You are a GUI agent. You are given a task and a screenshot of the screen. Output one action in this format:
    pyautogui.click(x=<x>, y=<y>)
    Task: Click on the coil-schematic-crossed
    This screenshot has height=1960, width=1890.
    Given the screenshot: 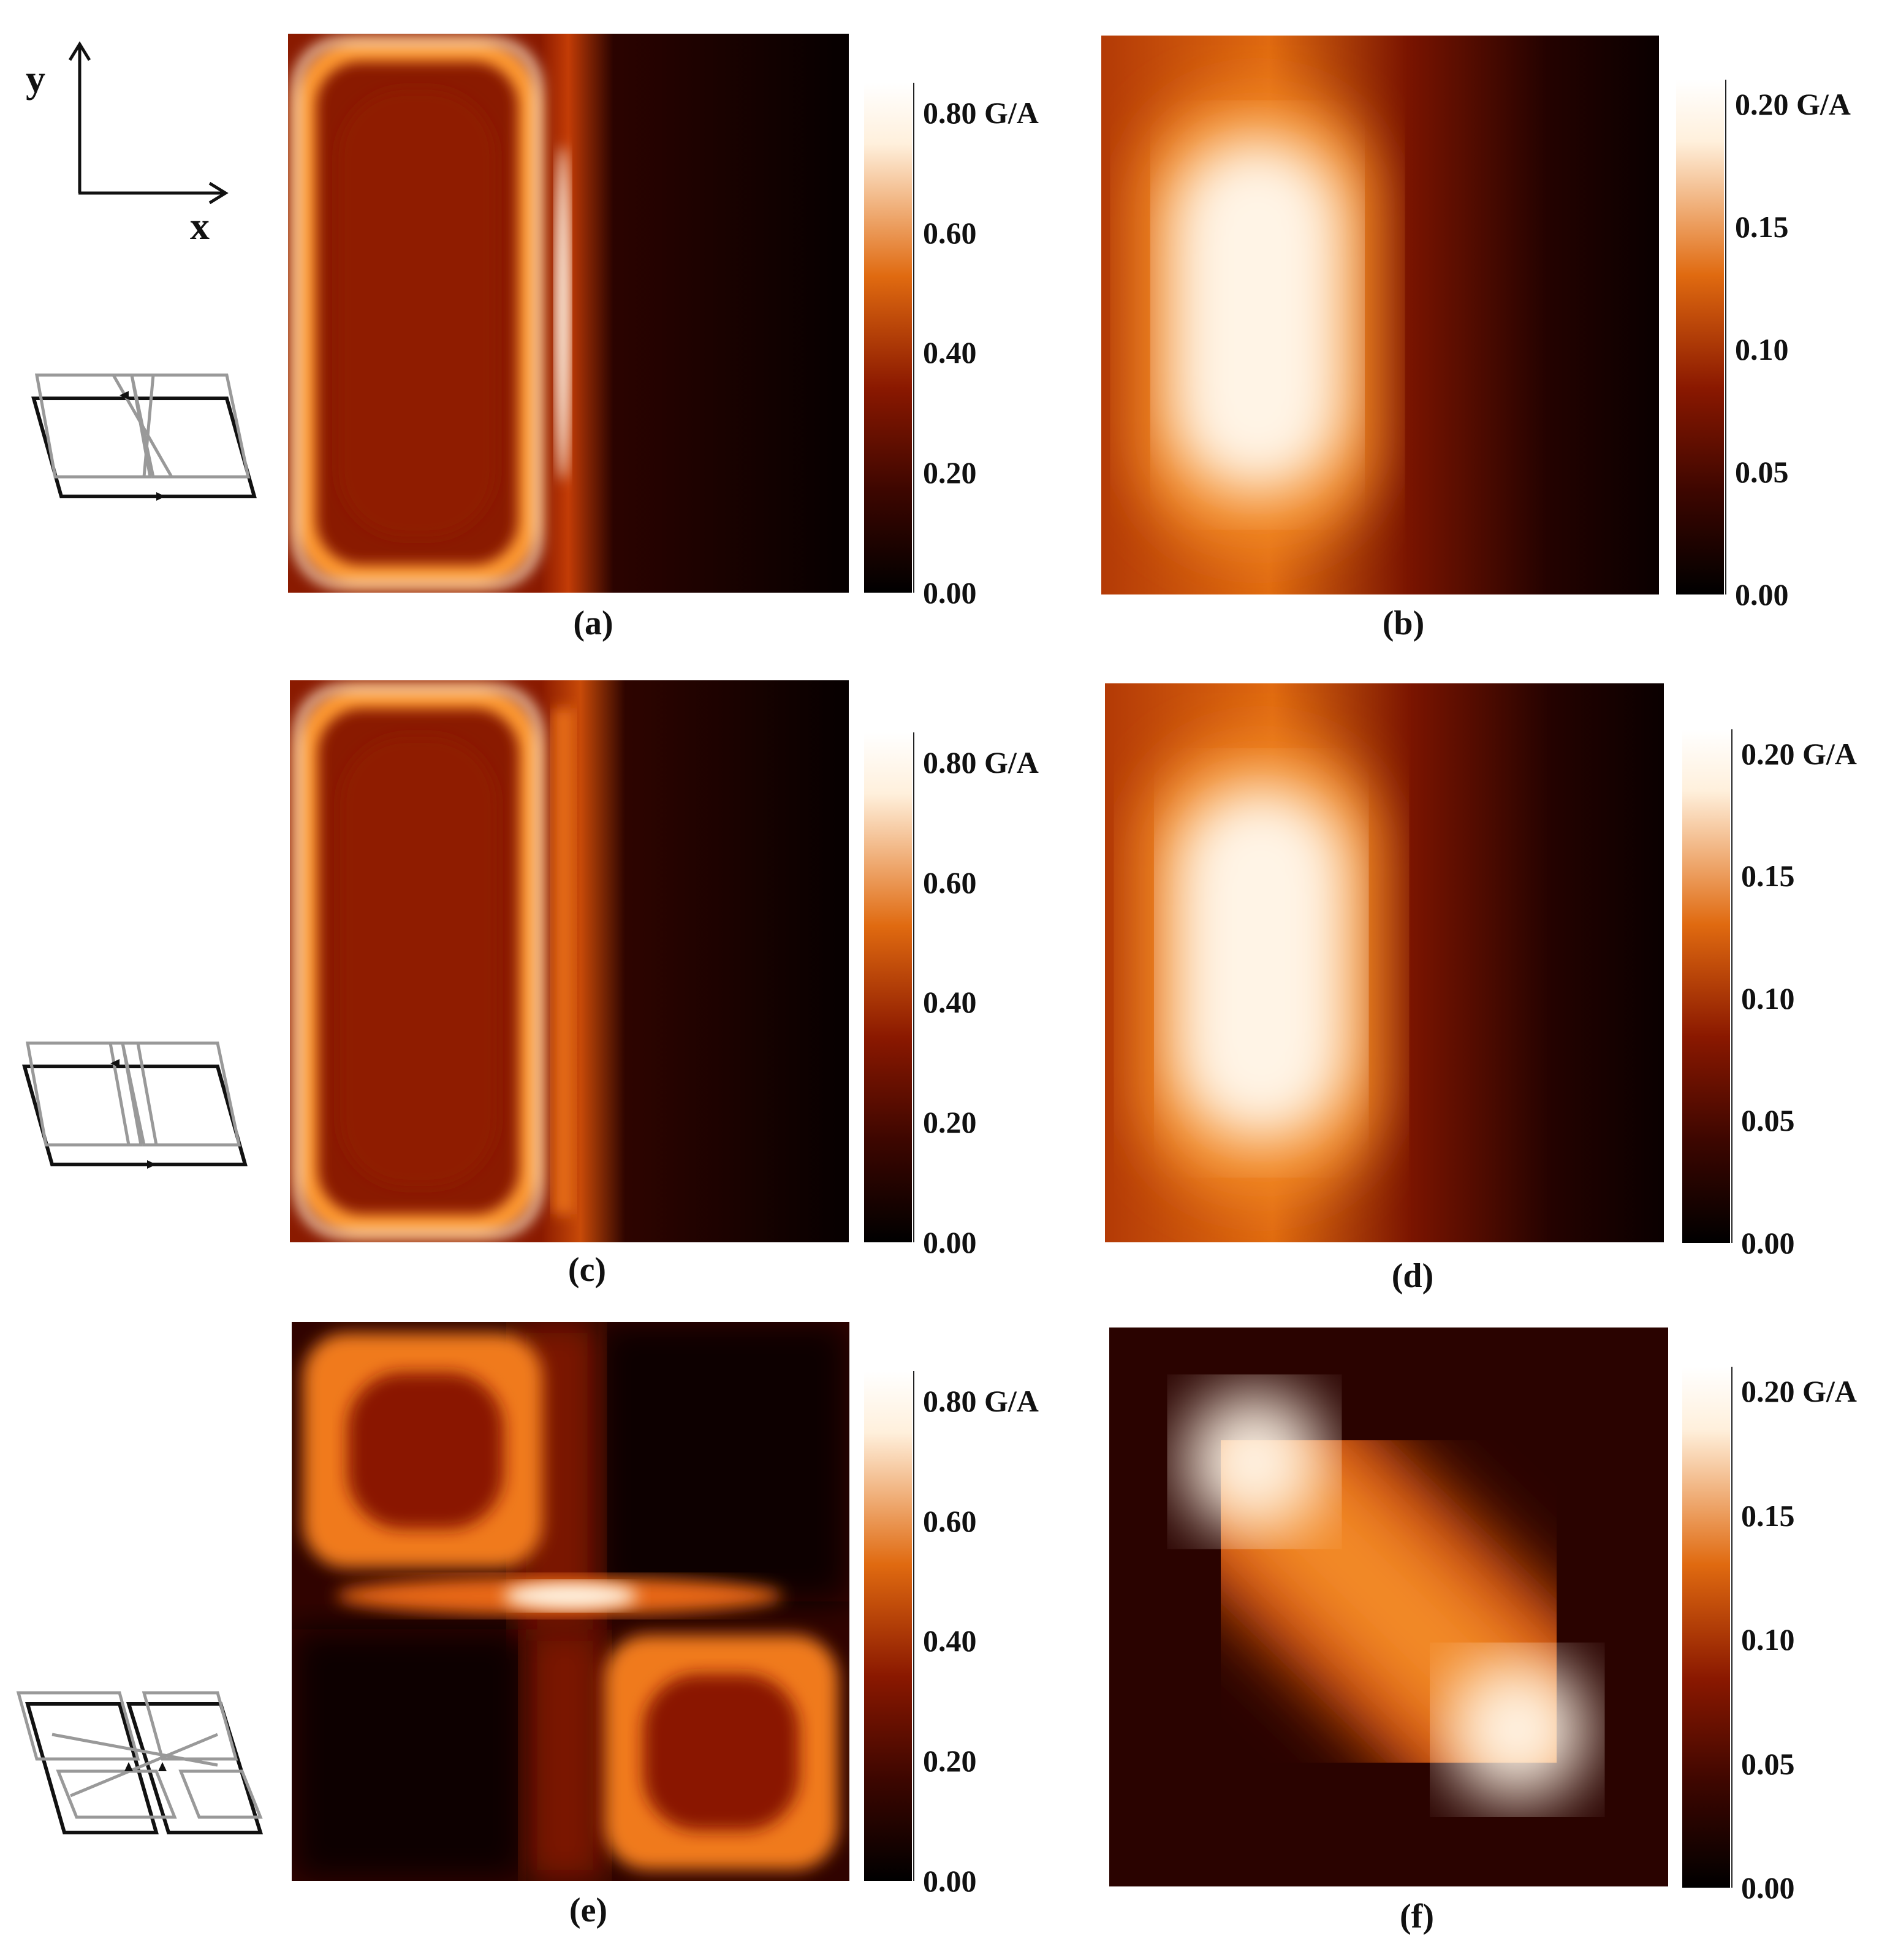 What is the action you would take?
    pyautogui.click(x=144, y=438)
    